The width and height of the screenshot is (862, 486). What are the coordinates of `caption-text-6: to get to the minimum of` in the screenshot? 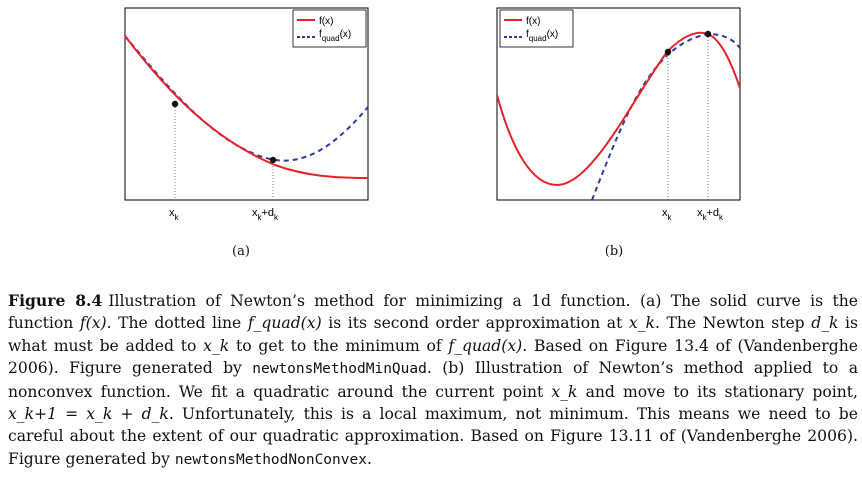 It's located at (339, 345).